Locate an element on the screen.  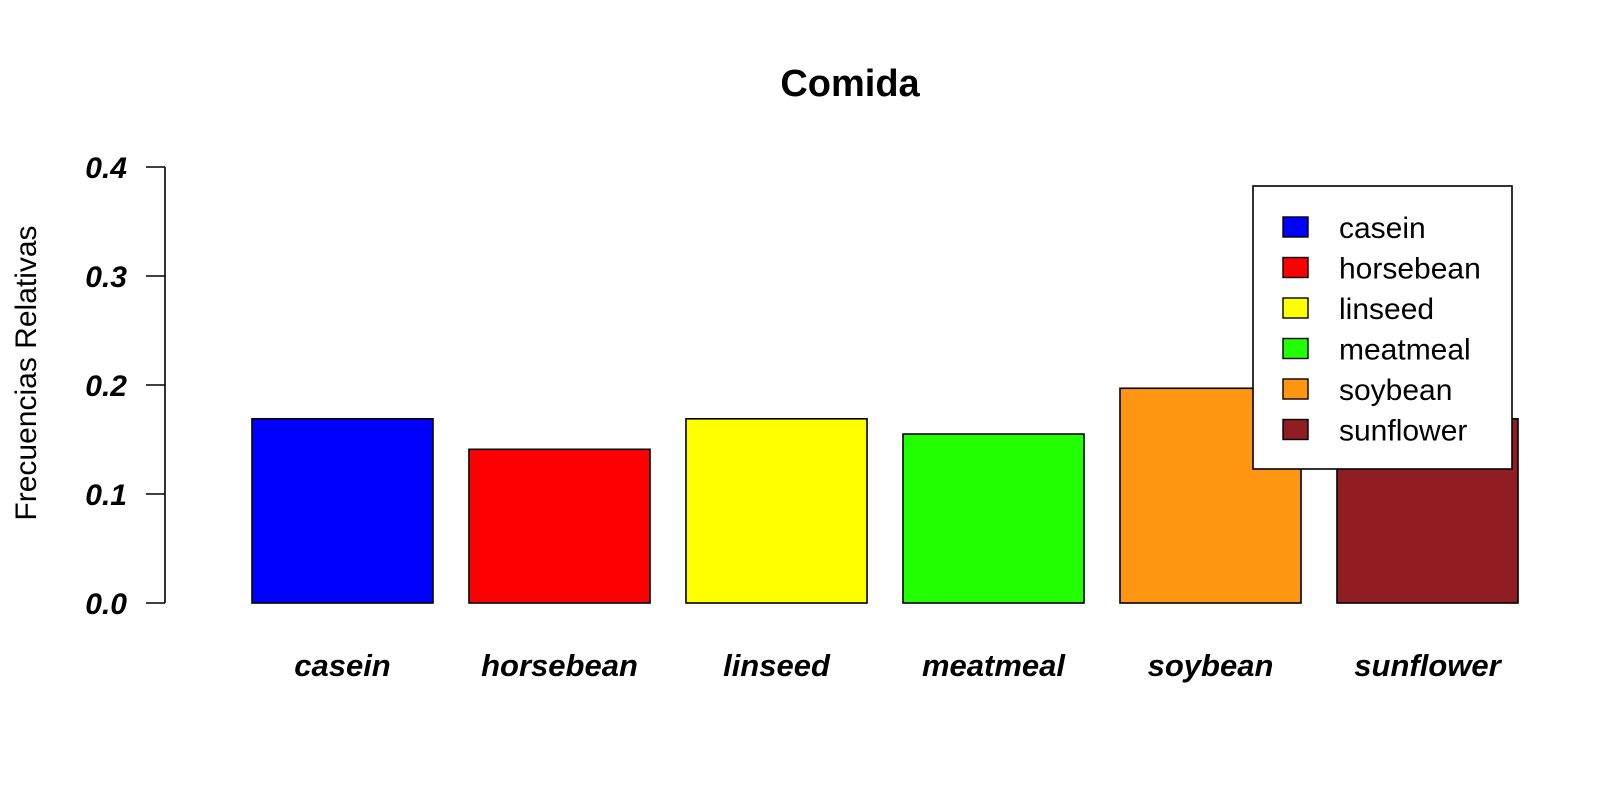
legend-swatch-soybean is located at coordinates (1295, 389).